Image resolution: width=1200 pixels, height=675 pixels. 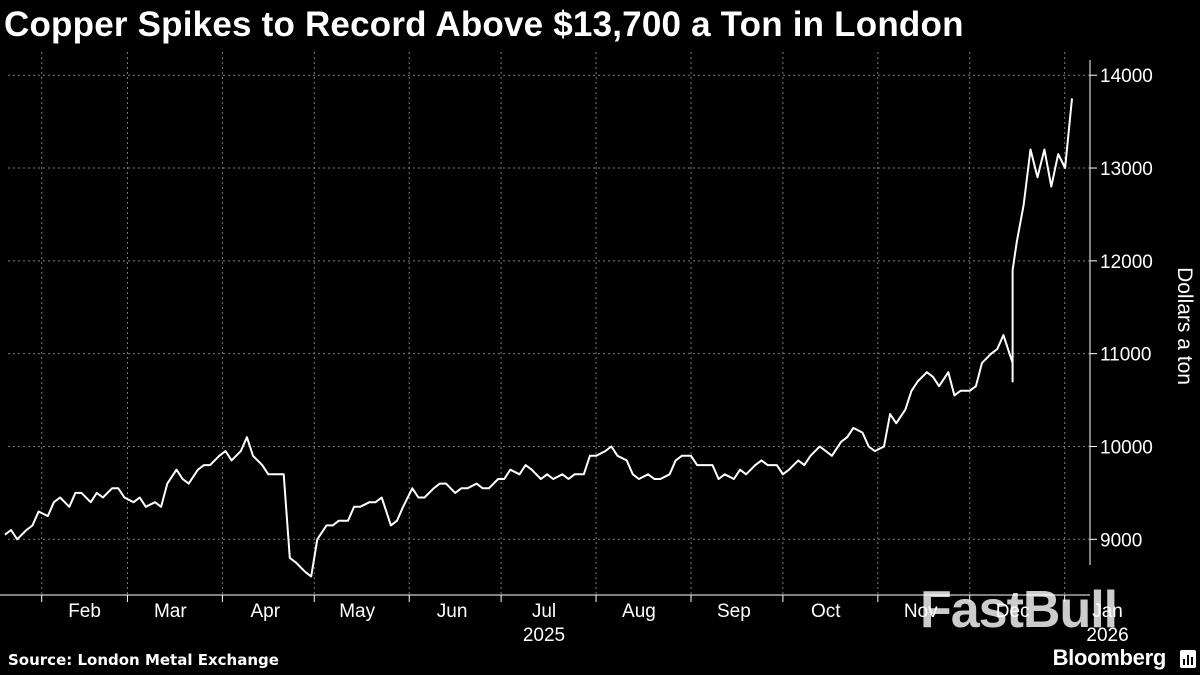 What do you see at coordinates (1121, 540) in the screenshot?
I see `y-tick-label: 9000` at bounding box center [1121, 540].